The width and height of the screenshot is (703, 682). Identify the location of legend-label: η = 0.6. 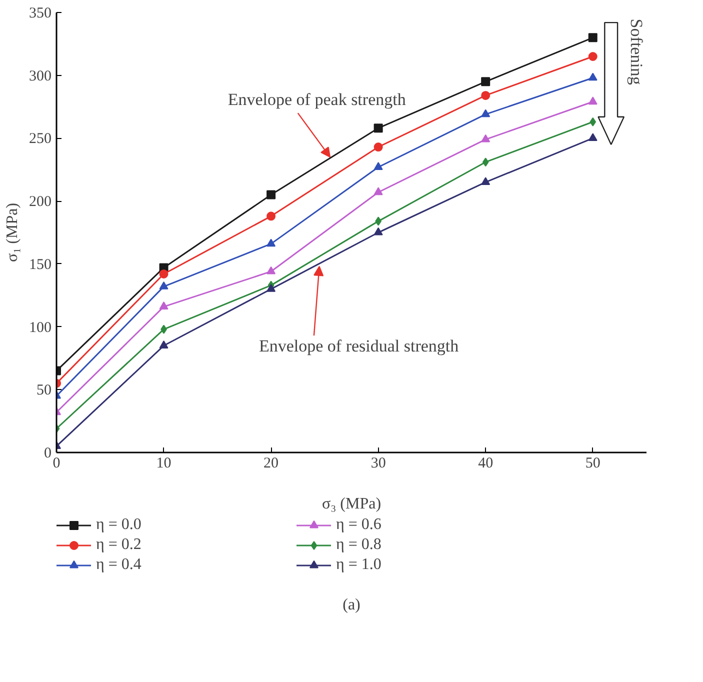
(359, 525).